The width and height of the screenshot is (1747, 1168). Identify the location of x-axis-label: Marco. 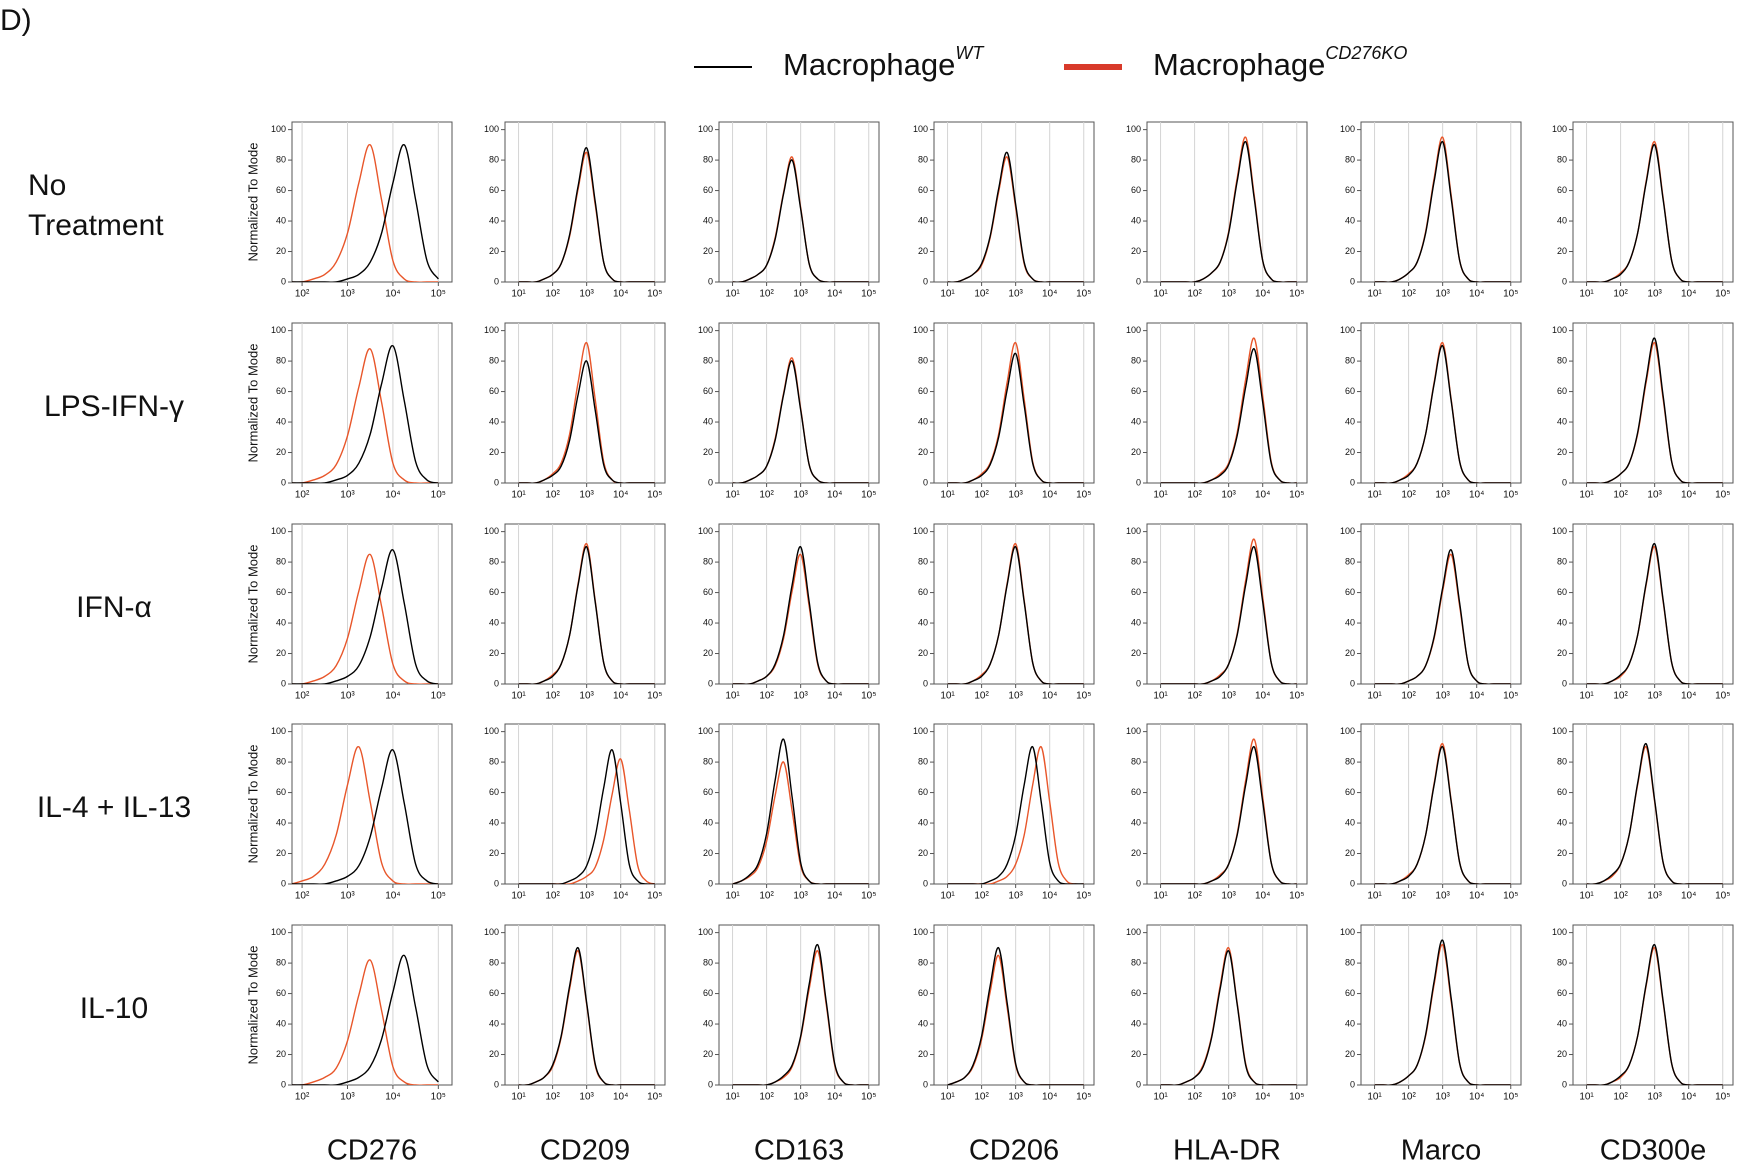
(1441, 1151).